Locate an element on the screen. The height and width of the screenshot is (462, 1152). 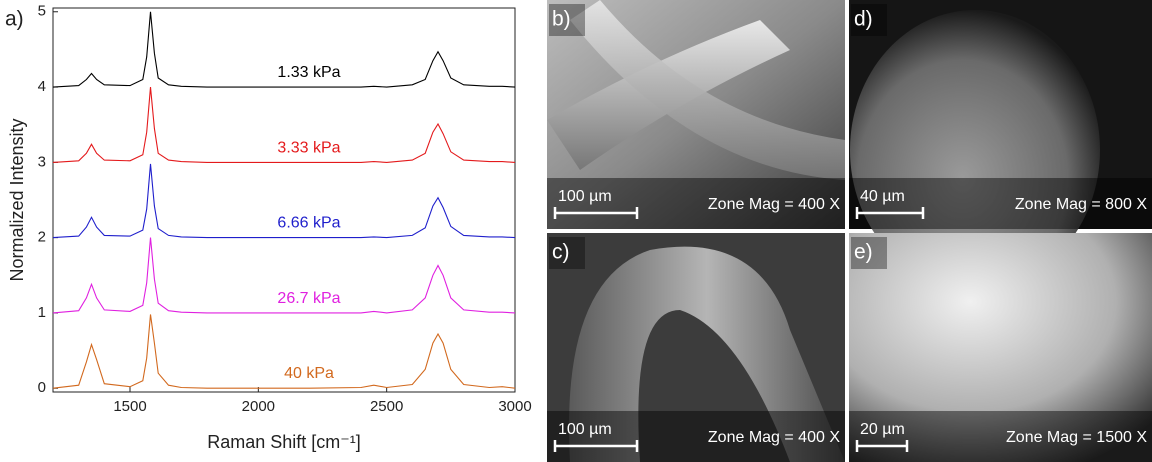
panel-label: b) is located at coordinates (561, 19).